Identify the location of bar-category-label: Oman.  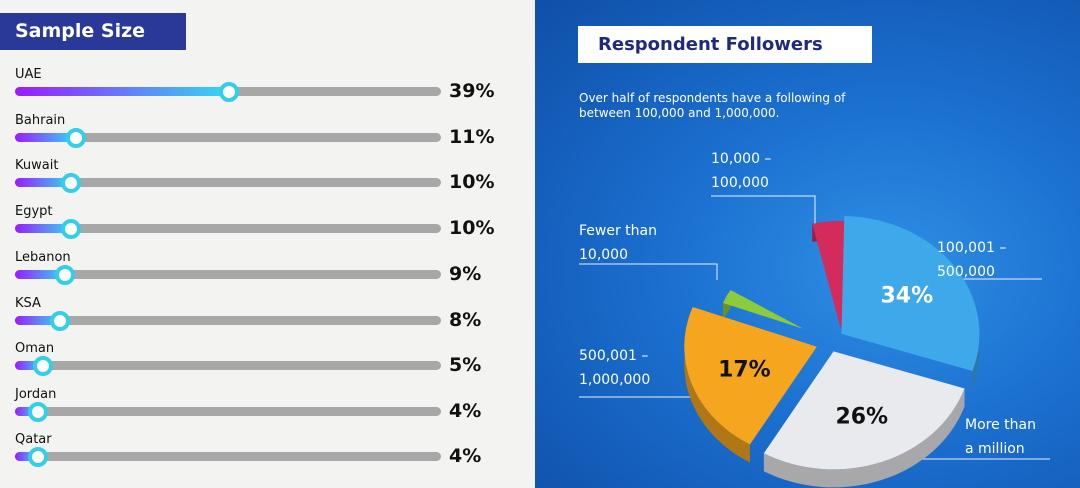
(35, 348).